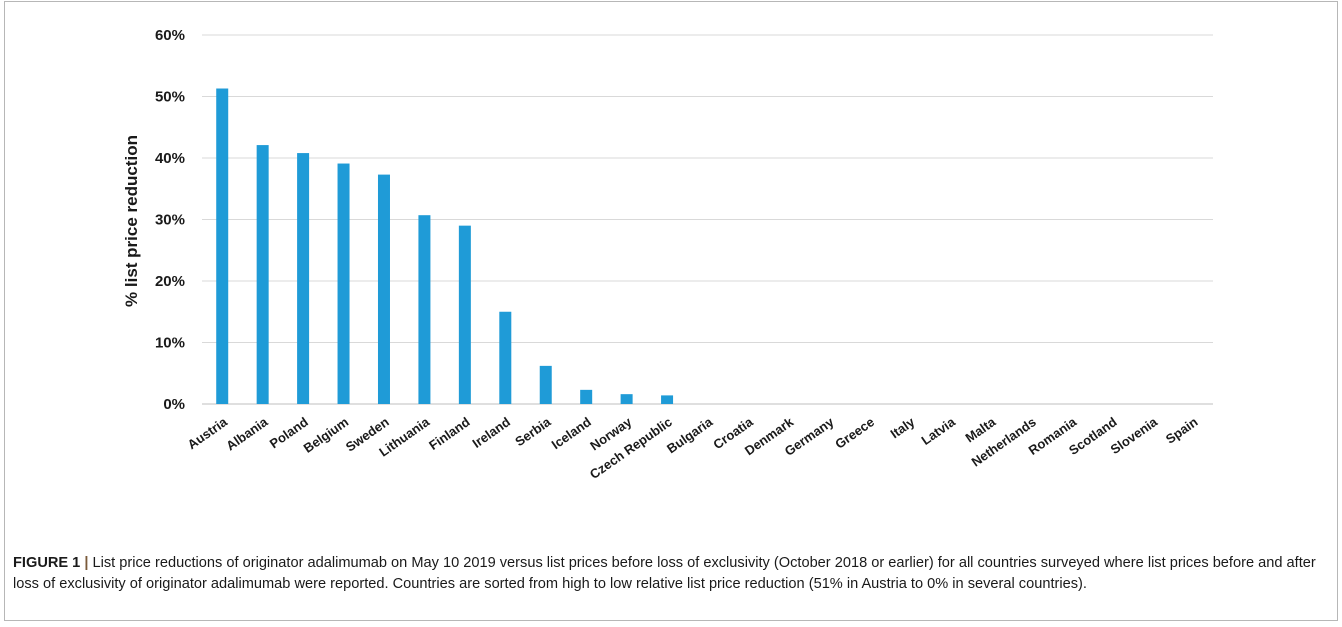 This screenshot has width=1342, height=627. What do you see at coordinates (222, 246) in the screenshot?
I see `bar-austria` at bounding box center [222, 246].